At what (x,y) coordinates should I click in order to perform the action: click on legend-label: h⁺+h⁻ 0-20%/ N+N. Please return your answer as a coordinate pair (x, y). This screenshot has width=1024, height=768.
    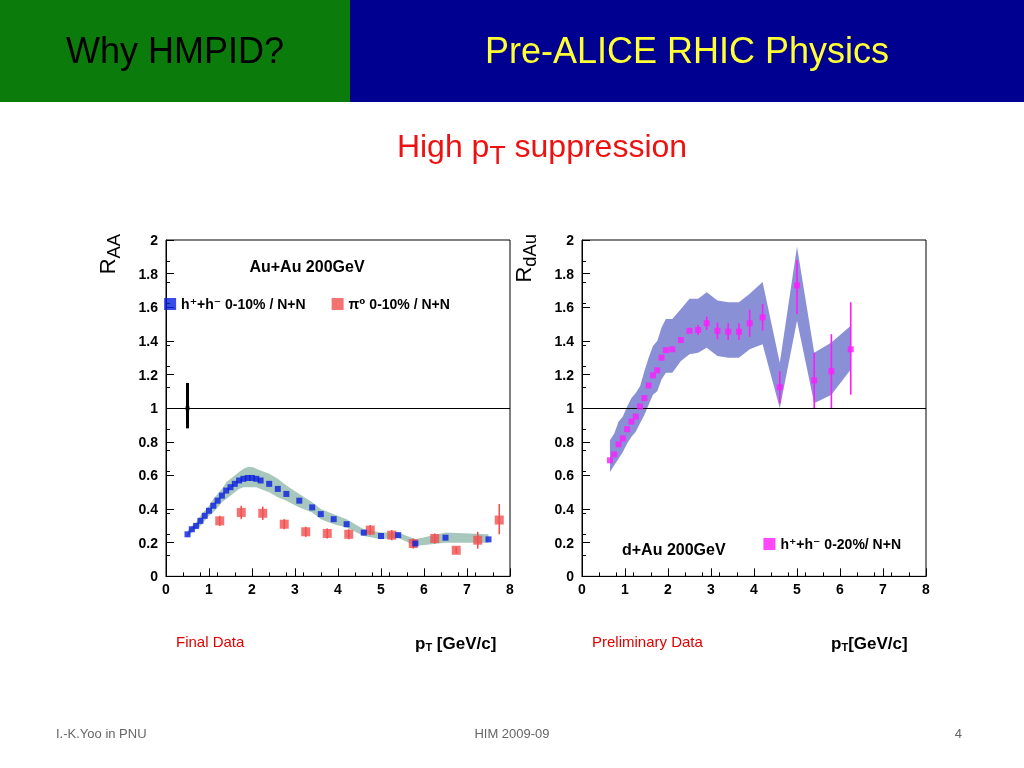
    Looking at the image, I should click on (840, 544).